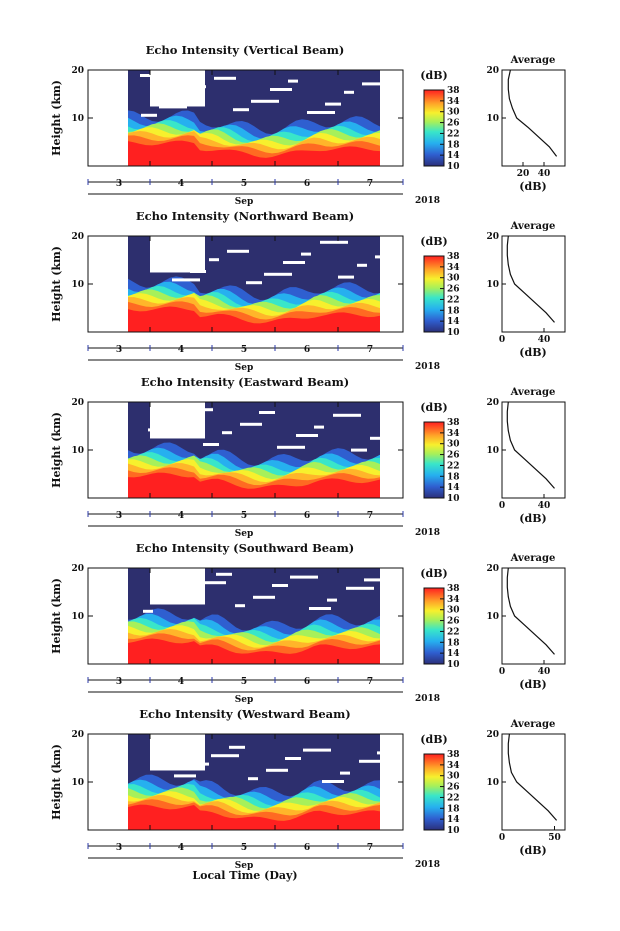  What do you see at coordinates (245, 382) in the screenshot?
I see `panel-title: Echo Intensity (Eastward Beam)` at bounding box center [245, 382].